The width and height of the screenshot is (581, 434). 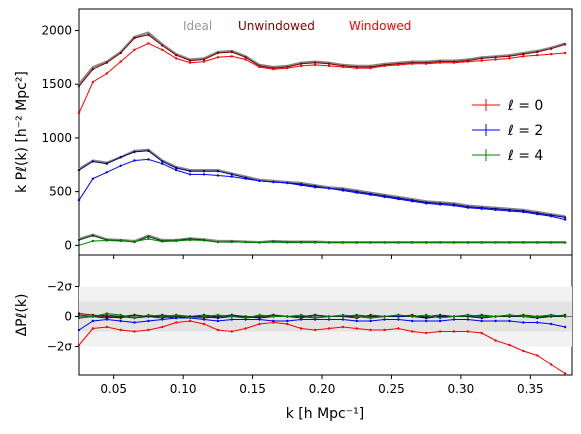 I want to click on legend-label-ell0: ℓ = 0, so click(x=525, y=106).